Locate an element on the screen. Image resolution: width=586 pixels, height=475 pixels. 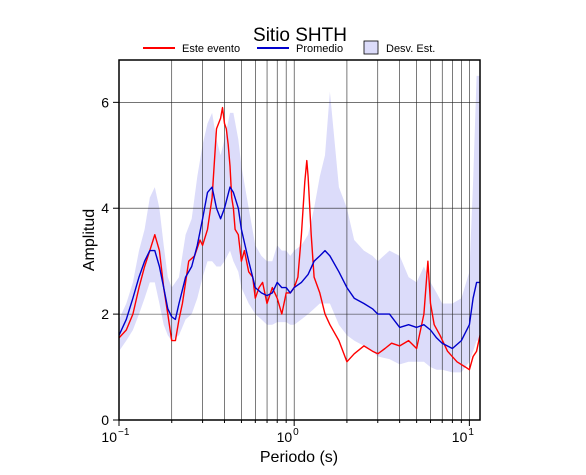
chart-title: Sitio SHTH is located at coordinates (300, 35).